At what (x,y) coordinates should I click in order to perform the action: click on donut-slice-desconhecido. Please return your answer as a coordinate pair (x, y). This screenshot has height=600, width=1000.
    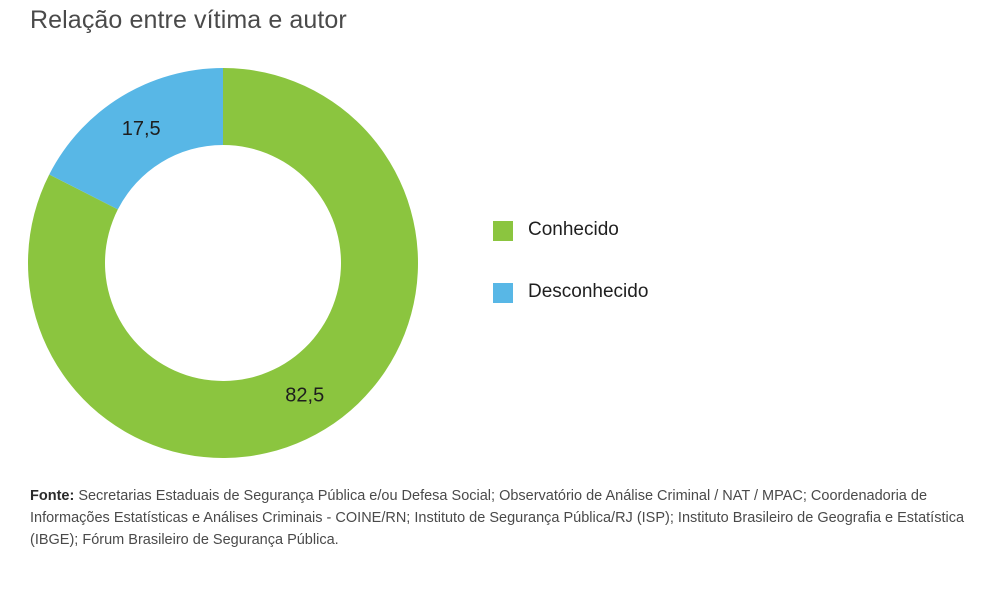
    Looking at the image, I should click on (136, 139).